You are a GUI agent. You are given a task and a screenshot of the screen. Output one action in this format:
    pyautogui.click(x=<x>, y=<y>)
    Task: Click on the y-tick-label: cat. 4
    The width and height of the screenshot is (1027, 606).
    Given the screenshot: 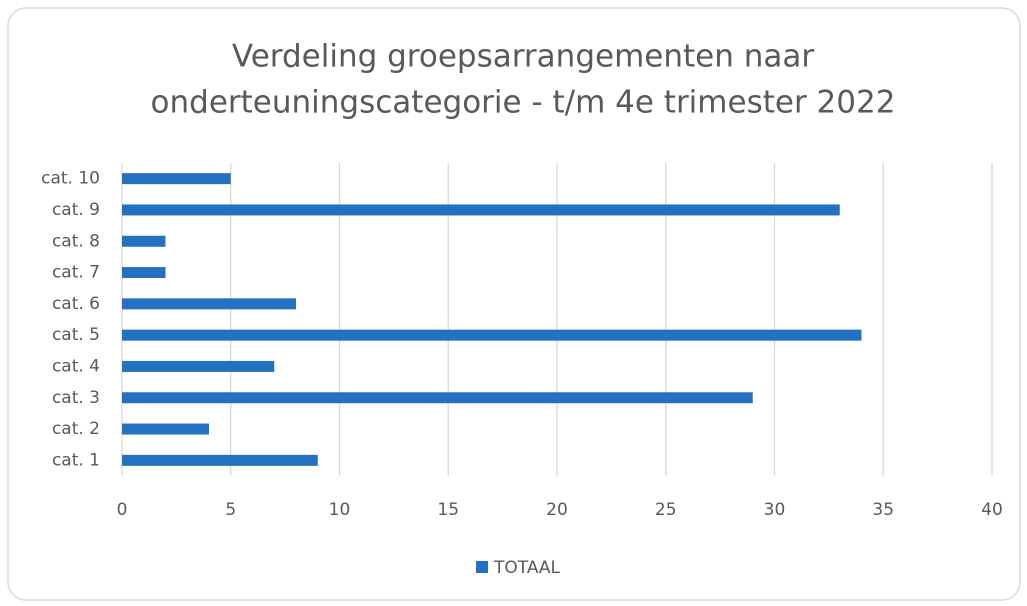 What is the action you would take?
    pyautogui.click(x=76, y=366)
    